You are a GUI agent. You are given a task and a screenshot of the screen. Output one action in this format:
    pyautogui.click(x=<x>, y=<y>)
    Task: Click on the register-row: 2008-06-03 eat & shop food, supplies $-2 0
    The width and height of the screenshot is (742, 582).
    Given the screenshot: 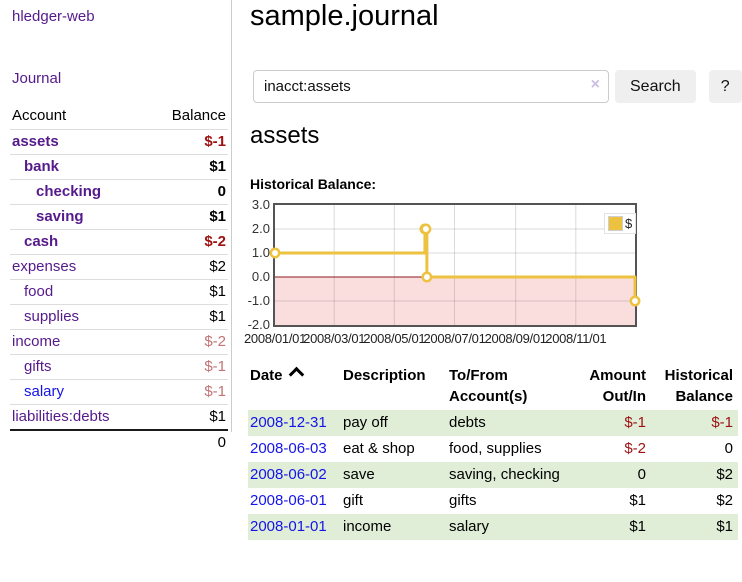 What is the action you would take?
    pyautogui.click(x=493, y=449)
    